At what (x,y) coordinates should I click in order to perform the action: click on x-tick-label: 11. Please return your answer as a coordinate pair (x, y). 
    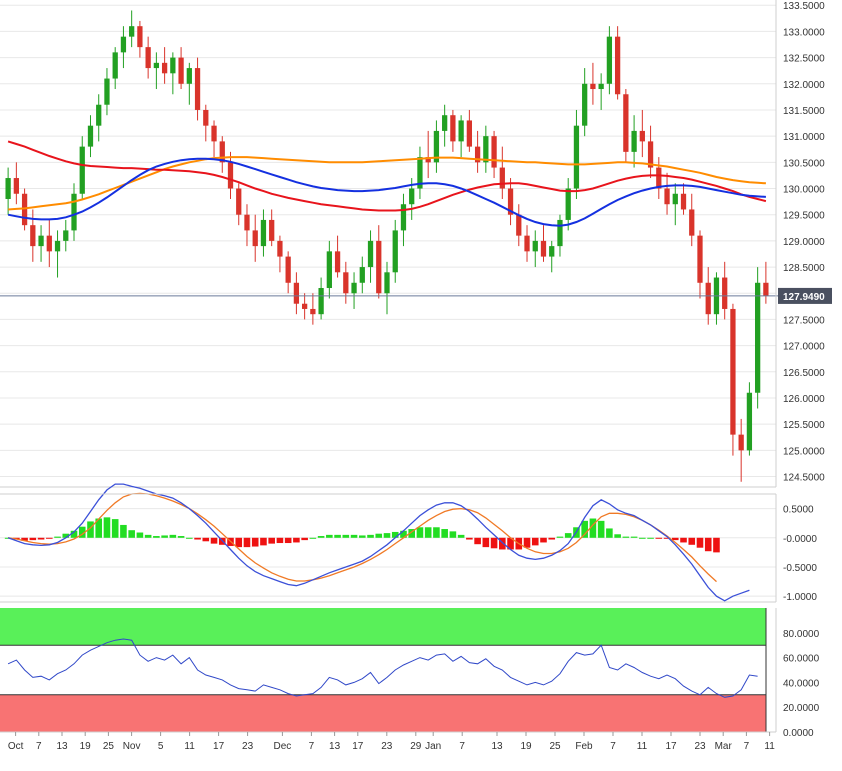
    Looking at the image, I should click on (189, 746).